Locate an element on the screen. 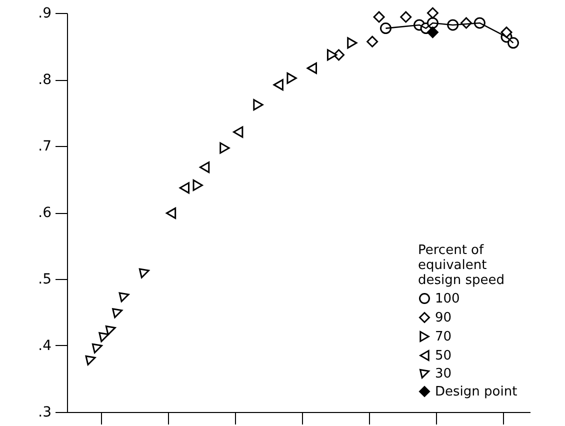  legend-label: Design point is located at coordinates (476, 392).